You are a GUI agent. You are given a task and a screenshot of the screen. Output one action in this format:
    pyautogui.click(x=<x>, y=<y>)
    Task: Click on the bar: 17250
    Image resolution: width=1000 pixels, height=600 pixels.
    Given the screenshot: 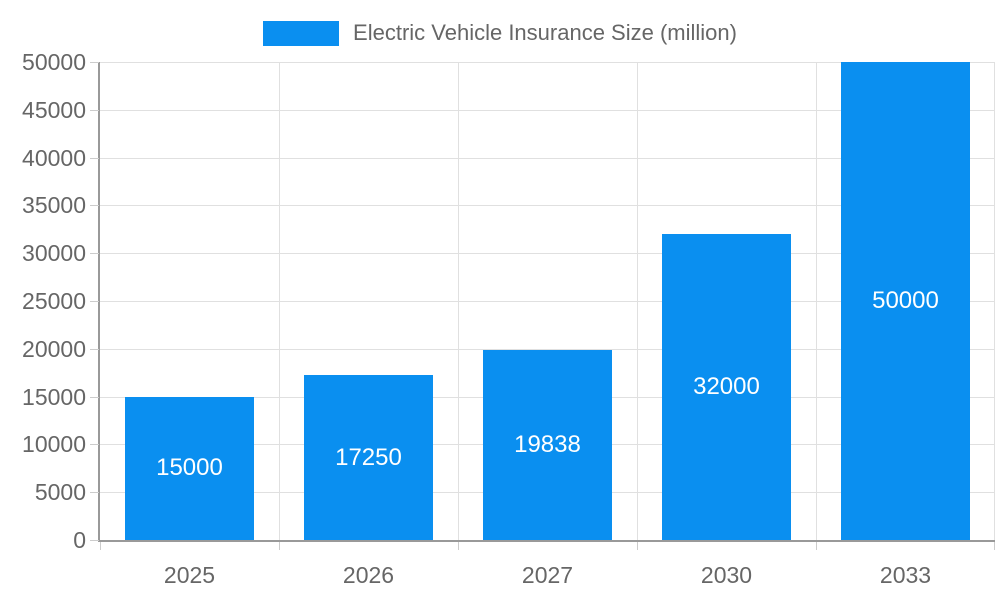 What is the action you would take?
    pyautogui.click(x=368, y=457)
    